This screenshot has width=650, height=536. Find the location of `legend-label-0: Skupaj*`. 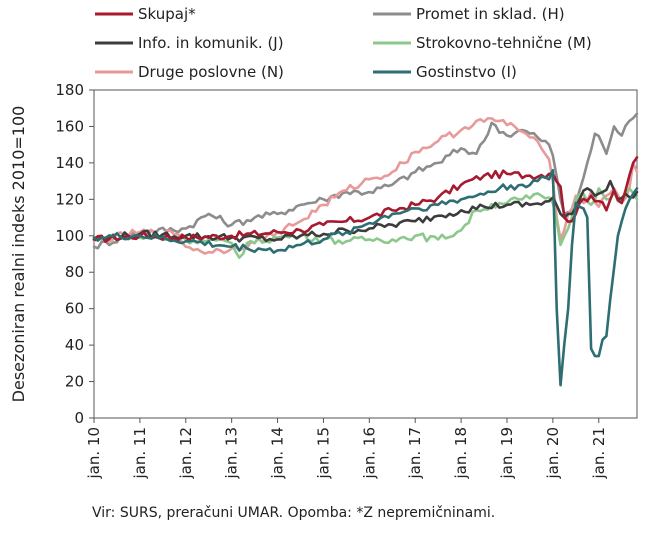

legend-label-0: Skupaj* is located at coordinates (167, 14).